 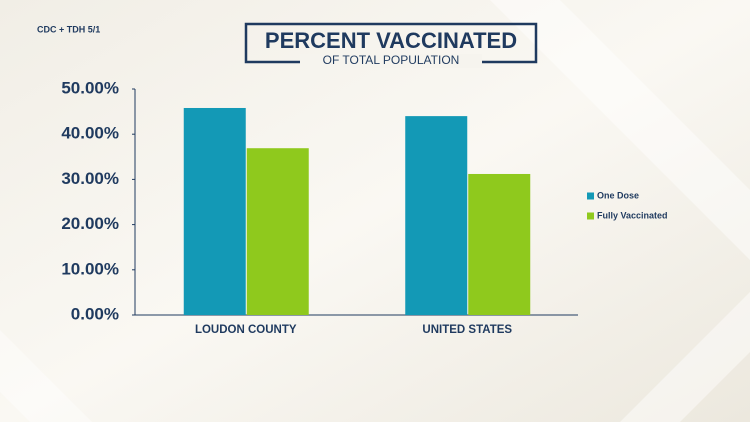 What do you see at coordinates (632, 215) in the screenshot?
I see `legend-label: Fully Vaccinated` at bounding box center [632, 215].